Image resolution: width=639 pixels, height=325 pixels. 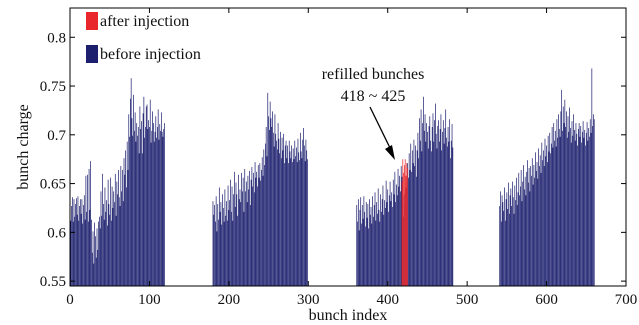 What do you see at coordinates (92, 21) in the screenshot?
I see `legend-swatch-after-injection` at bounding box center [92, 21].